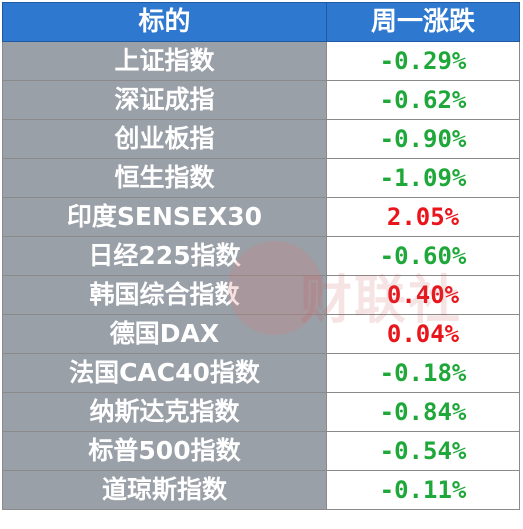 This screenshot has height=529, width=523. Describe the element at coordinates (164, 295) in the screenshot. I see `row-name: 韩国综合指数` at that location.